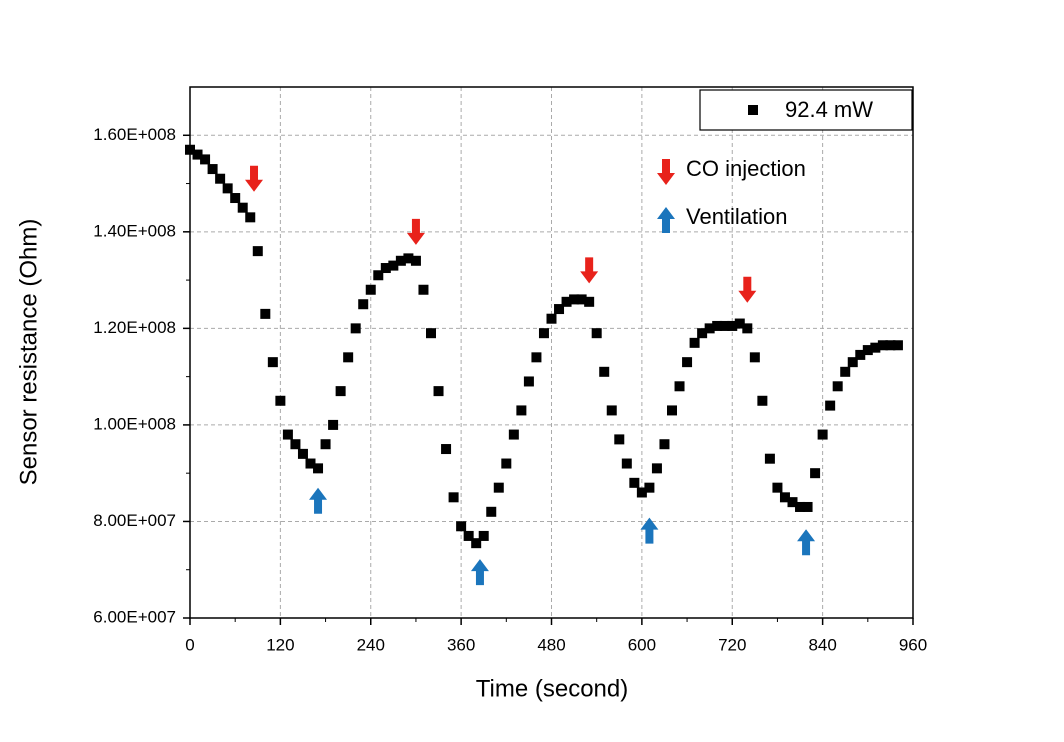  I want to click on y-tick-label: 6.00E+007, so click(134, 616).